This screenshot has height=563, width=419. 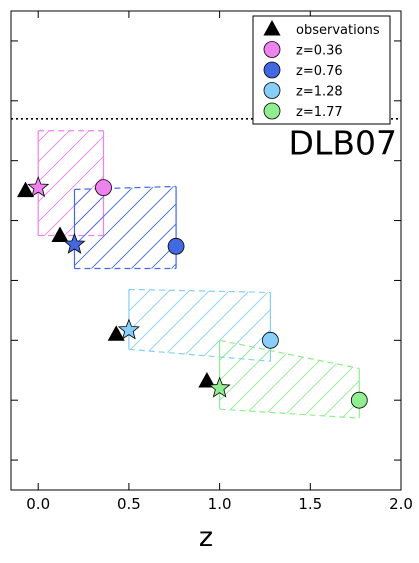 I want to click on legend-label: z=0.76, so click(x=319, y=71).